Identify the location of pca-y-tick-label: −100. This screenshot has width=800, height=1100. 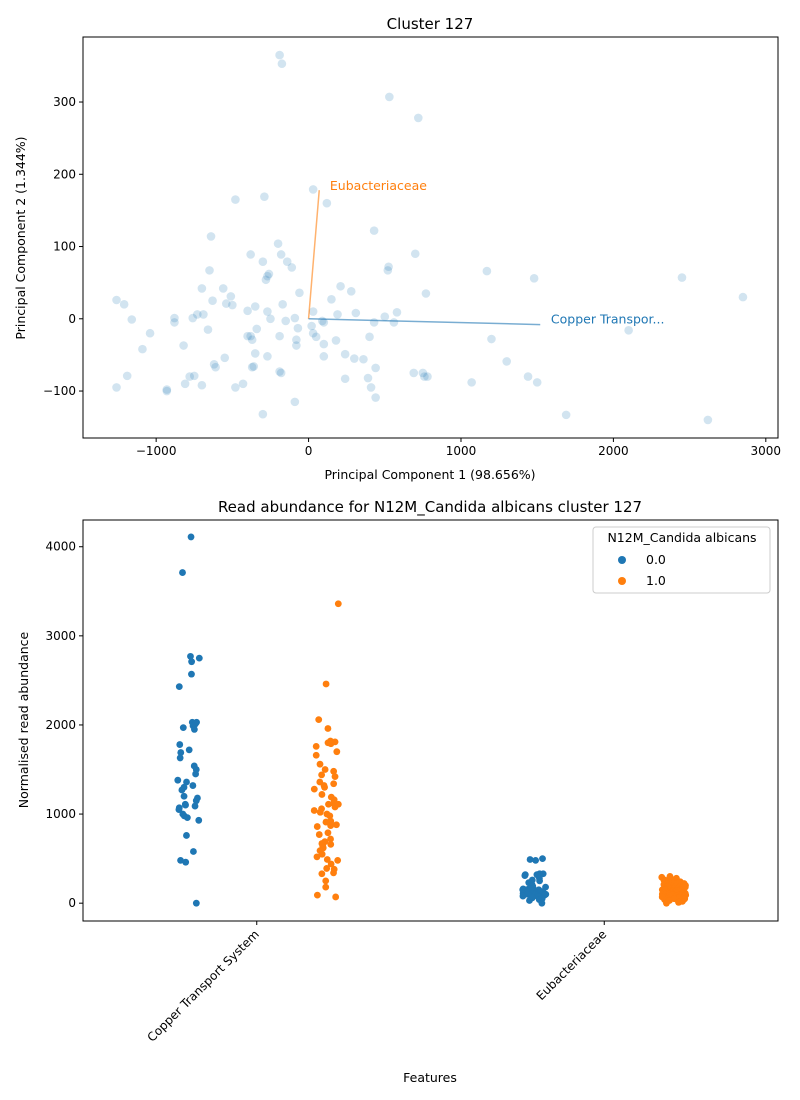
(59, 391).